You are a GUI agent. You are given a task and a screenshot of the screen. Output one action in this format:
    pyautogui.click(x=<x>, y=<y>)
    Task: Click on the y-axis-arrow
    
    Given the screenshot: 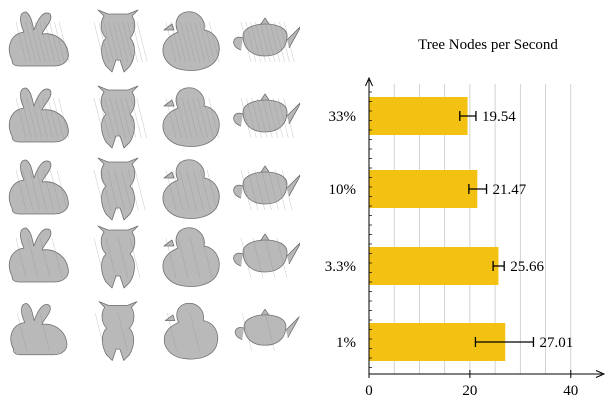 What is the action you would take?
    pyautogui.click(x=369, y=81)
    